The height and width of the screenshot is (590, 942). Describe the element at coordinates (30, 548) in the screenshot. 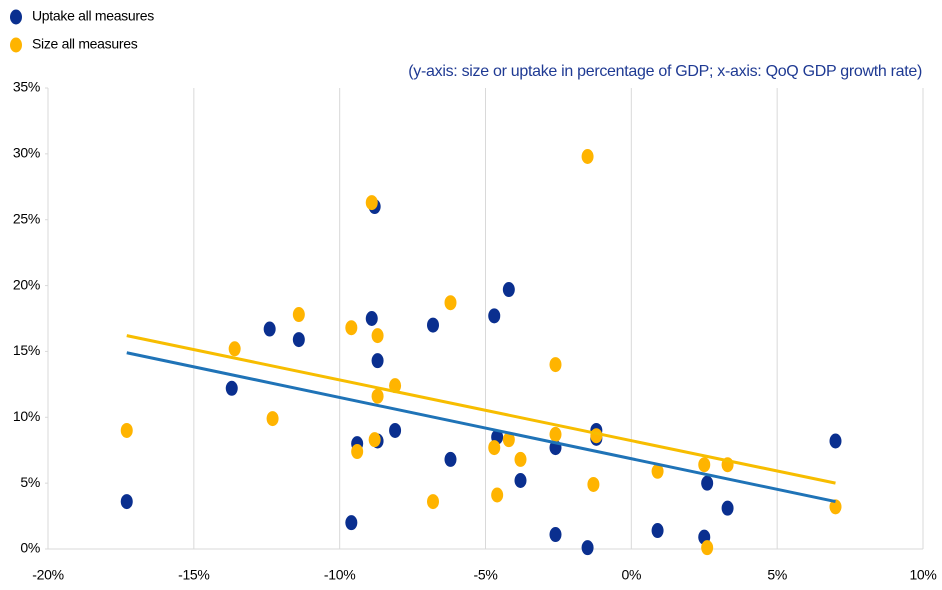

I see `y-tick-label: 0%` at that location.